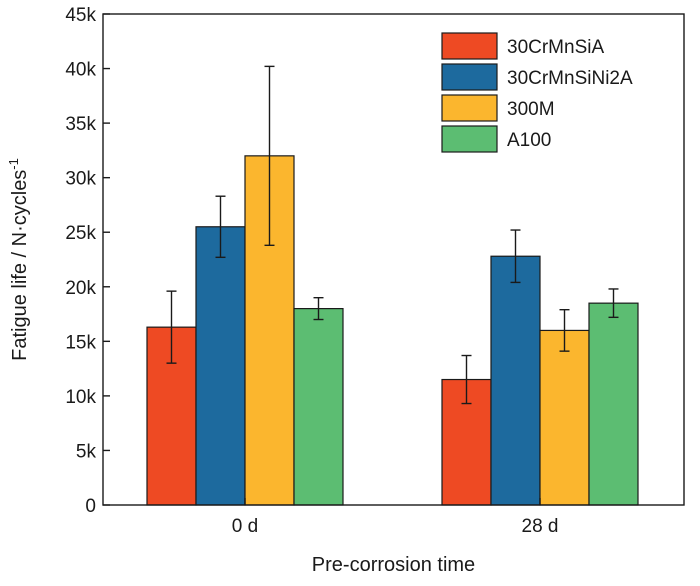 This screenshot has width=700, height=586. Describe the element at coordinates (13, 164) in the screenshot. I see `y-axis-title-superscript: -1` at that location.